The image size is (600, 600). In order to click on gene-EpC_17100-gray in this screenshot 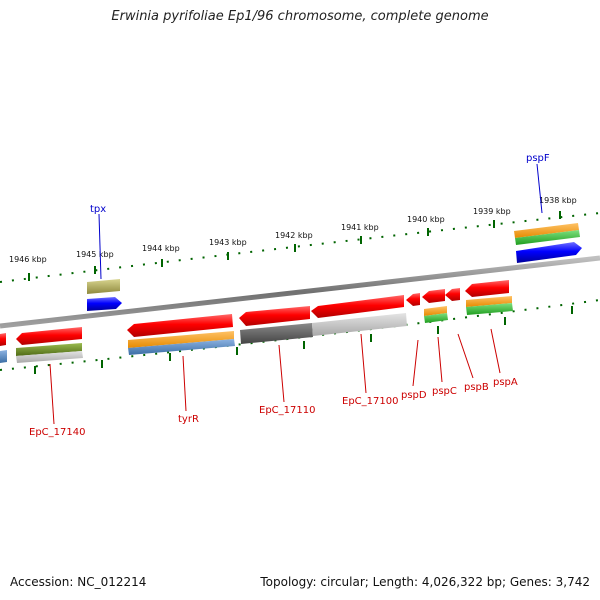, I will do `click(359, 324)`.